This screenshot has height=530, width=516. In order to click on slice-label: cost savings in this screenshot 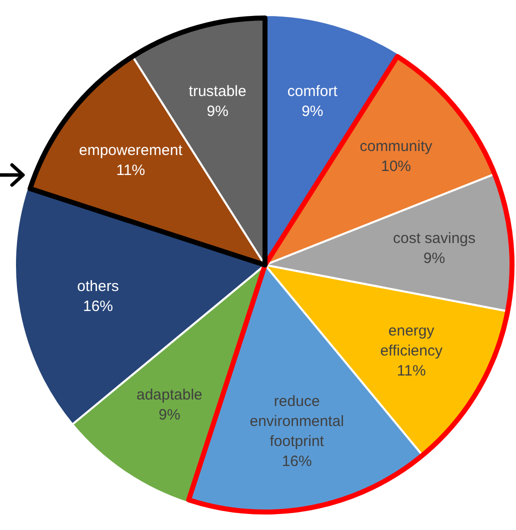, I will do `click(434, 239)`.